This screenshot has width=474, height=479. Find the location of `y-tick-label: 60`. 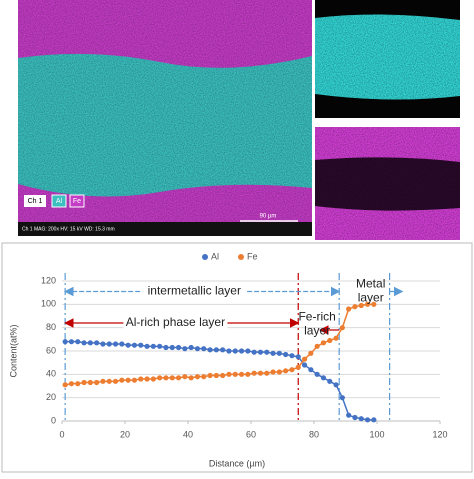

y-tick-label: 60 is located at coordinates (51, 350).